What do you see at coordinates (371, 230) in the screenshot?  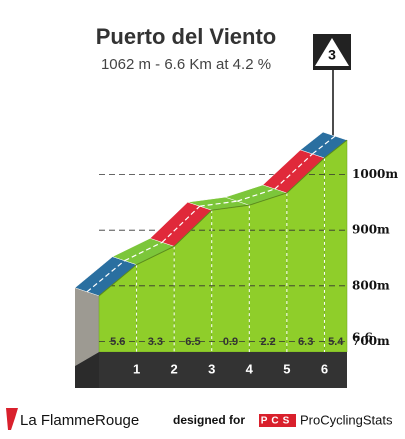 I see `y-tick-label: 900m` at bounding box center [371, 230].